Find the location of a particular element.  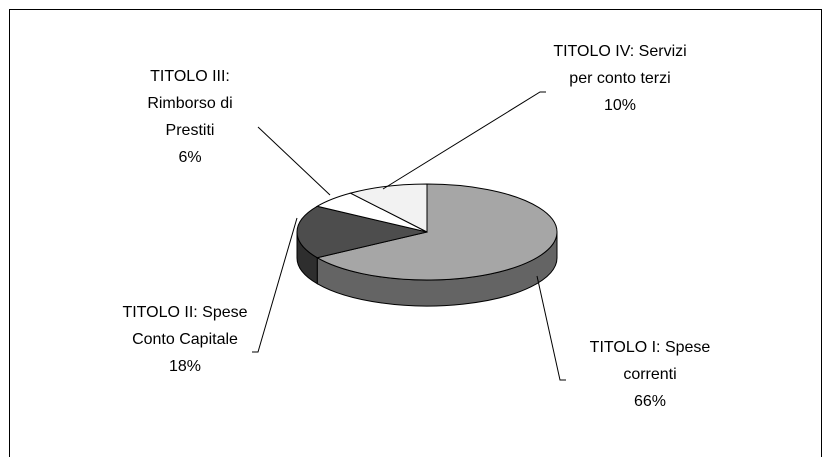

slice-label: TITOLO IV: Servizi per conto terzi 10% is located at coordinates (620, 78).